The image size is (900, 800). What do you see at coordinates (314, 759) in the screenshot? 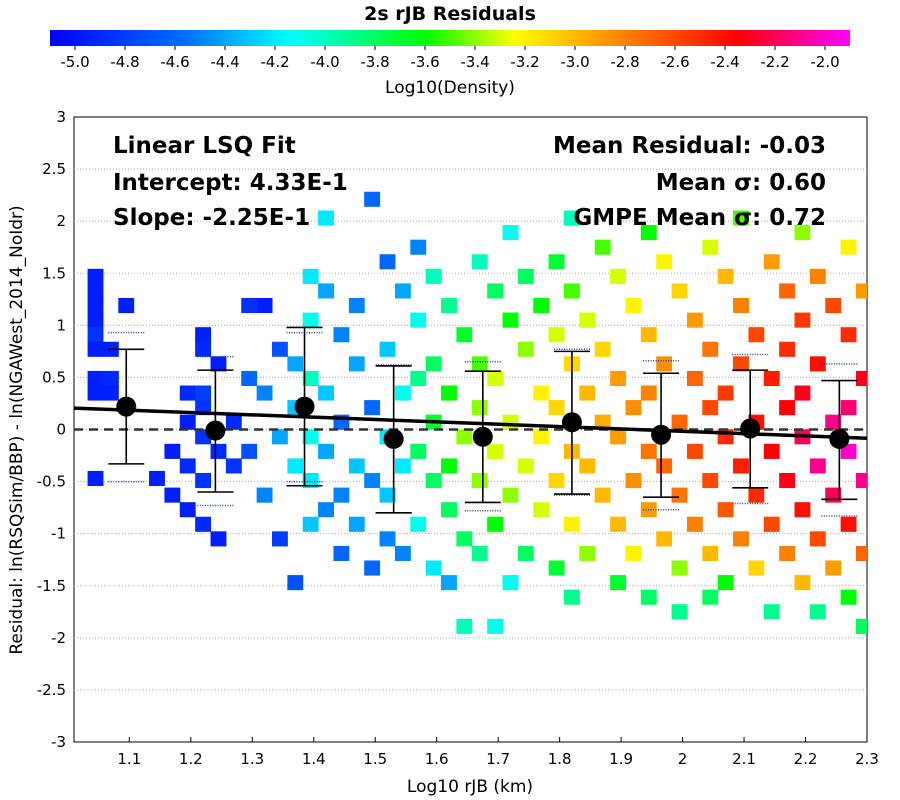
I see `x-tick-label: 1.4` at bounding box center [314, 759].